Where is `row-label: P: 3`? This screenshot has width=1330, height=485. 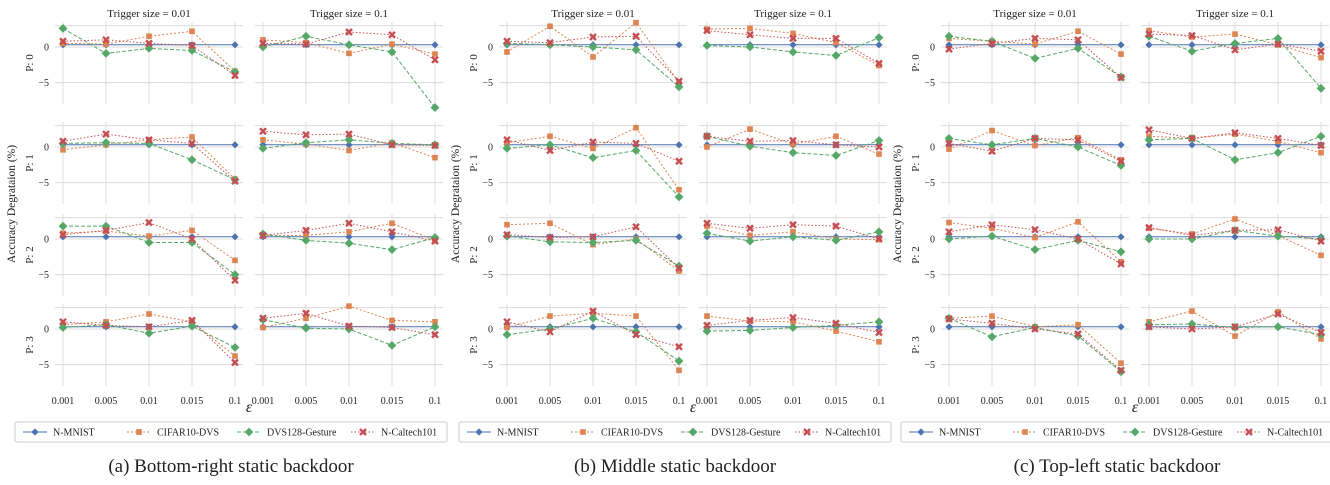 row-label: P: 3 is located at coordinates (916, 345).